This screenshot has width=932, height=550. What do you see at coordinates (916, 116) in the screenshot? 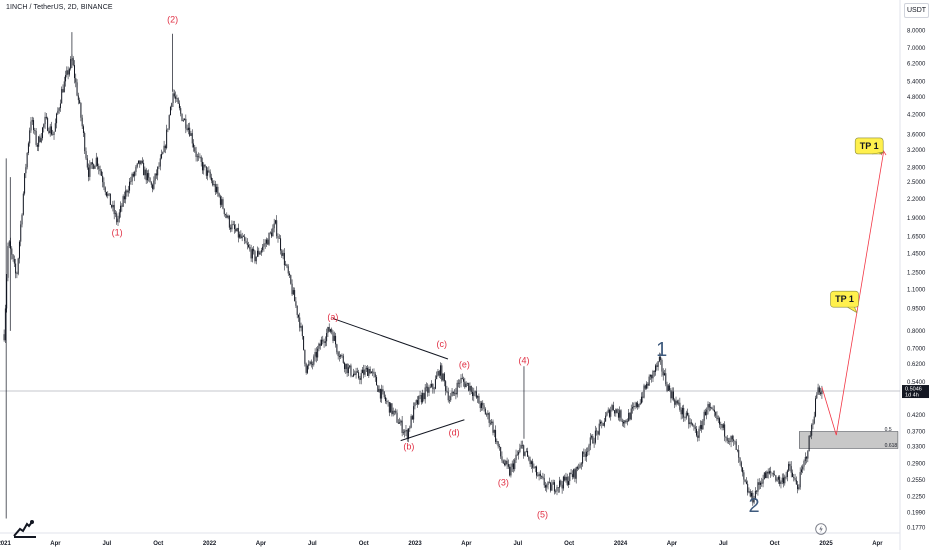
I see `price-tick-label: 4.2000` at bounding box center [916, 116].